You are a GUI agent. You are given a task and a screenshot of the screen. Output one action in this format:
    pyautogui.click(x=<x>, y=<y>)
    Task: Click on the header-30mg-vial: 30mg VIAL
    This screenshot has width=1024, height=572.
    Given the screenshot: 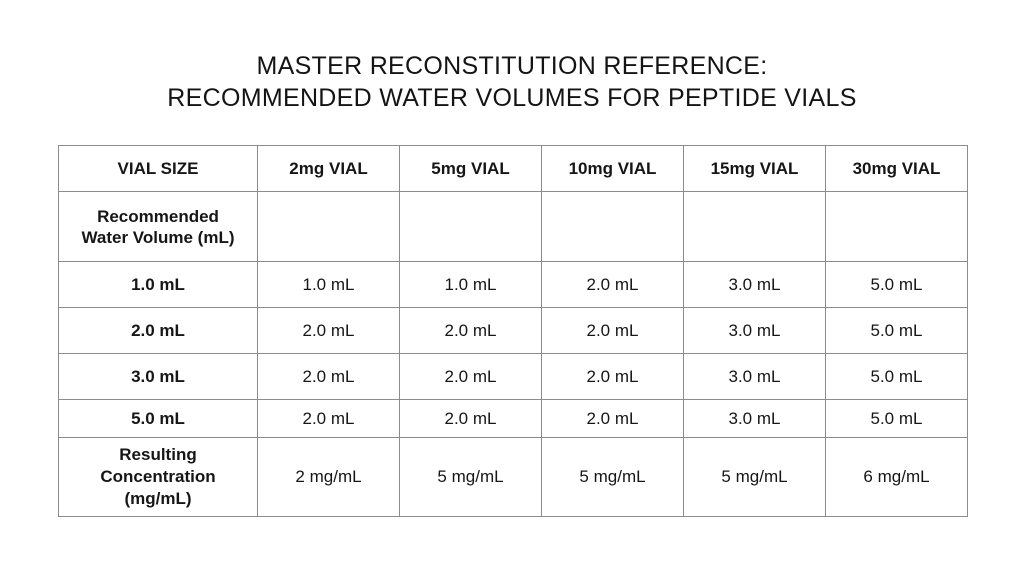 What is the action you would take?
    pyautogui.click(x=896, y=168)
    